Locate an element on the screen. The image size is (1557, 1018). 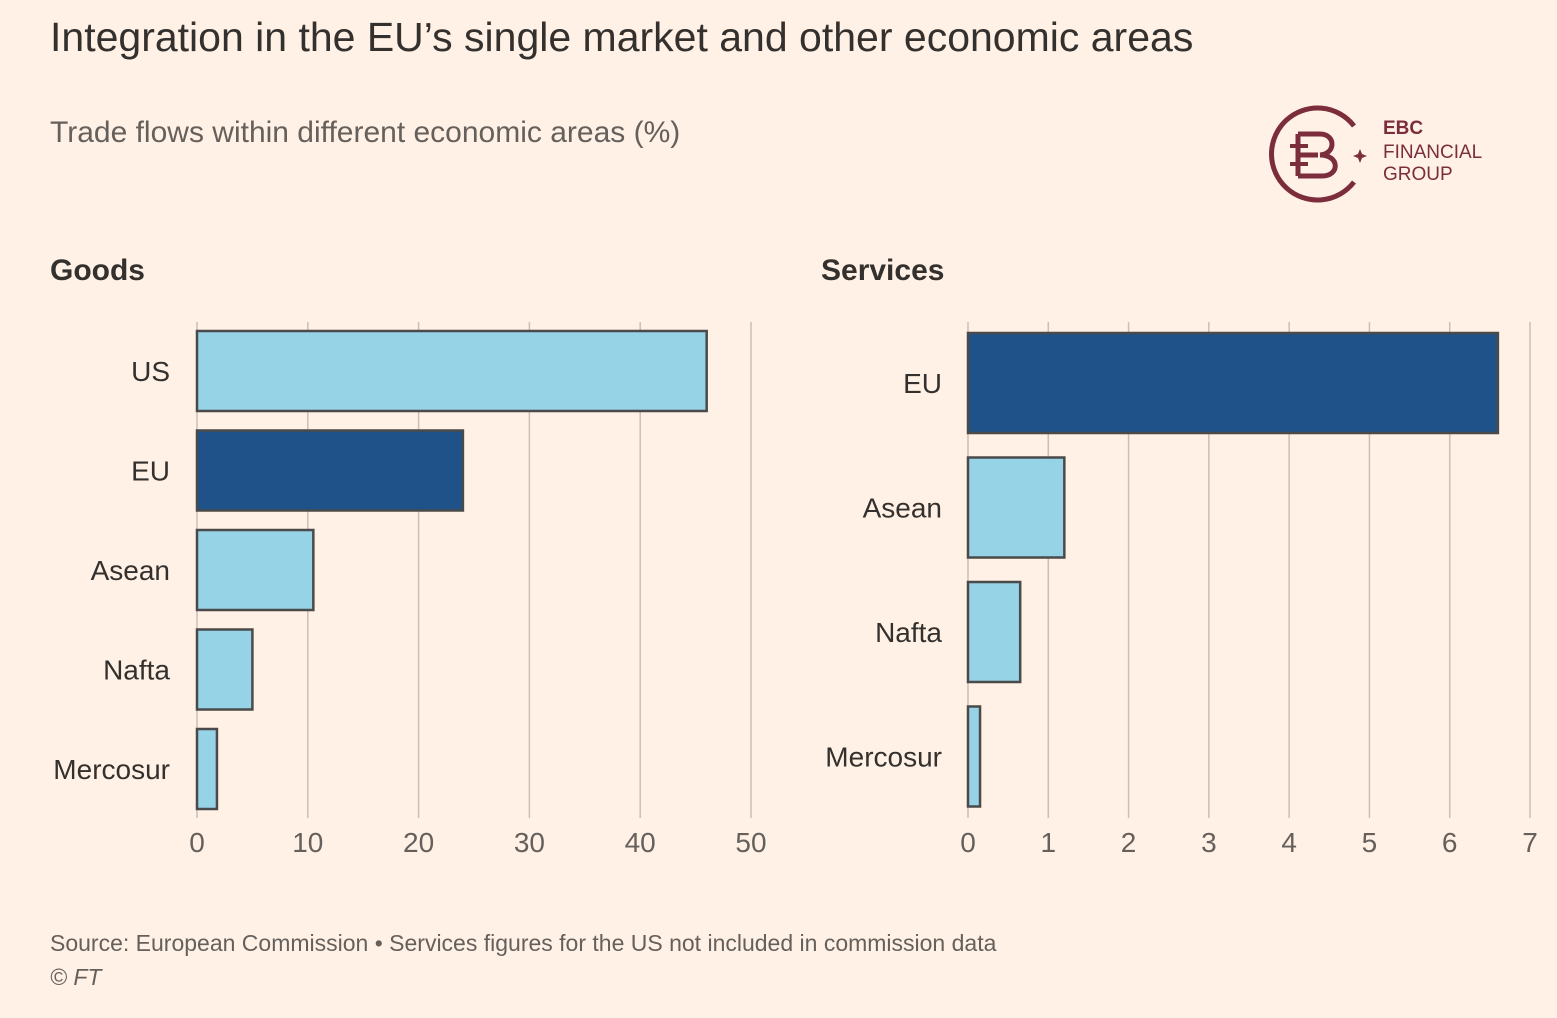
ebc-logo-icon is located at coordinates (1318, 154).